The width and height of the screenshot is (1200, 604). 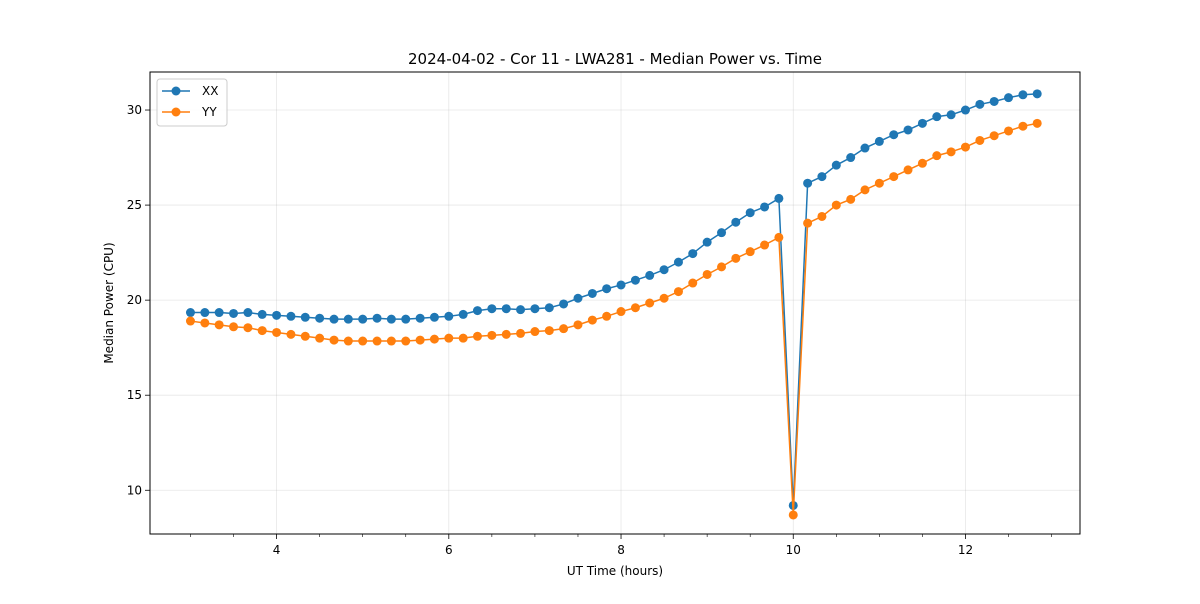 I want to click on x-tick-label: 12, so click(x=965, y=550).